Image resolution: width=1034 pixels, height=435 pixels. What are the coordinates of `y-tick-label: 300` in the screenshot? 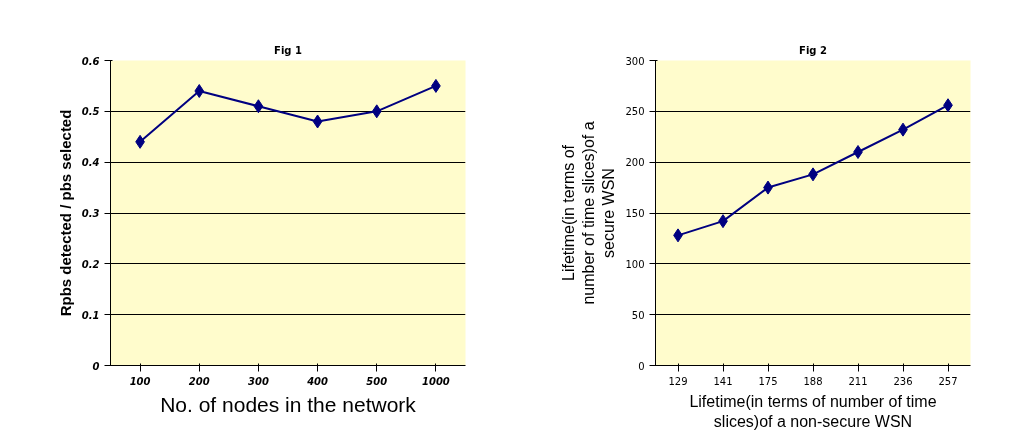 It's located at (635, 61).